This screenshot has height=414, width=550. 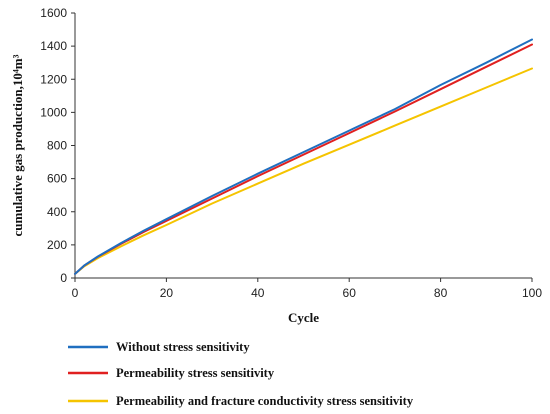 What do you see at coordinates (53, 46) in the screenshot?
I see `y-tick-label: 1400` at bounding box center [53, 46].